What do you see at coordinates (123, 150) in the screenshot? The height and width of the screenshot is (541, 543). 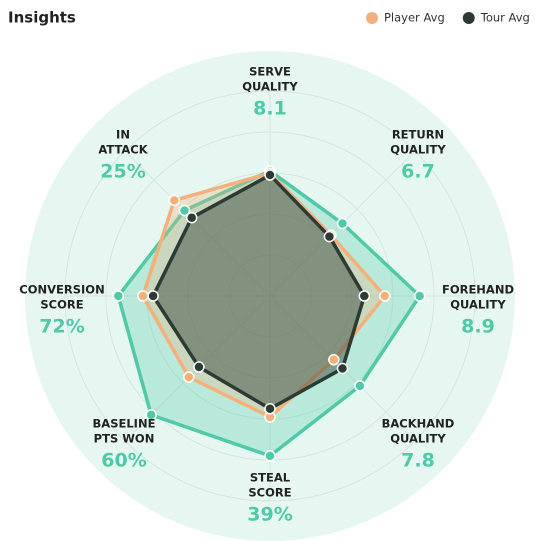 I see `axis-label: ATTACK` at bounding box center [123, 150].